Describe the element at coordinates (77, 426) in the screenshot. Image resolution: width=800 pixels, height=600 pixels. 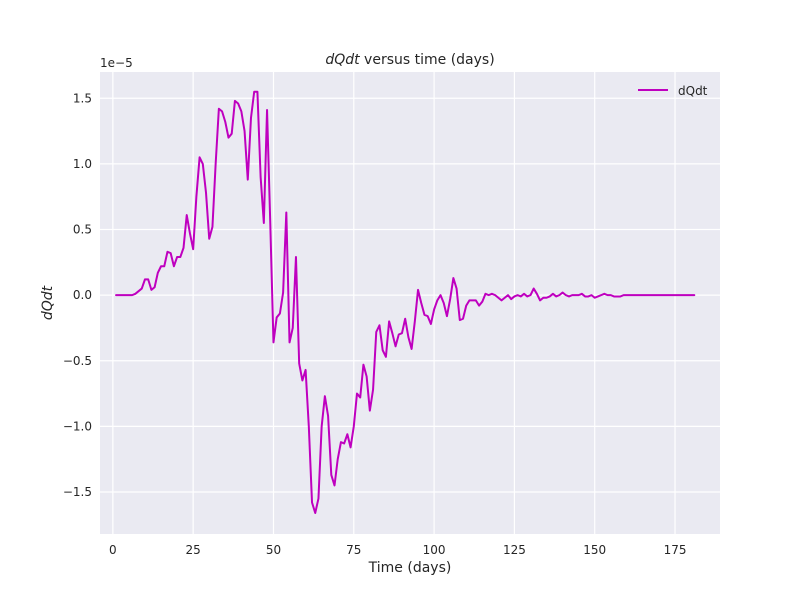
I see `y-tick-label: −1.0` at that location.